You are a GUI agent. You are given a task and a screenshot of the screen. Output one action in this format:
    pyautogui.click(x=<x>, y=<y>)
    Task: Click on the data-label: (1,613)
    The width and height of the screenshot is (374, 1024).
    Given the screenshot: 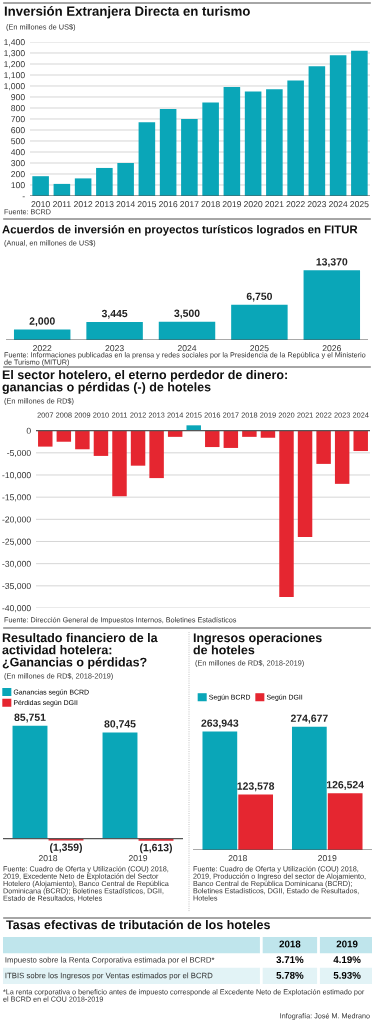 What is the action you would take?
    pyautogui.click(x=156, y=848)
    